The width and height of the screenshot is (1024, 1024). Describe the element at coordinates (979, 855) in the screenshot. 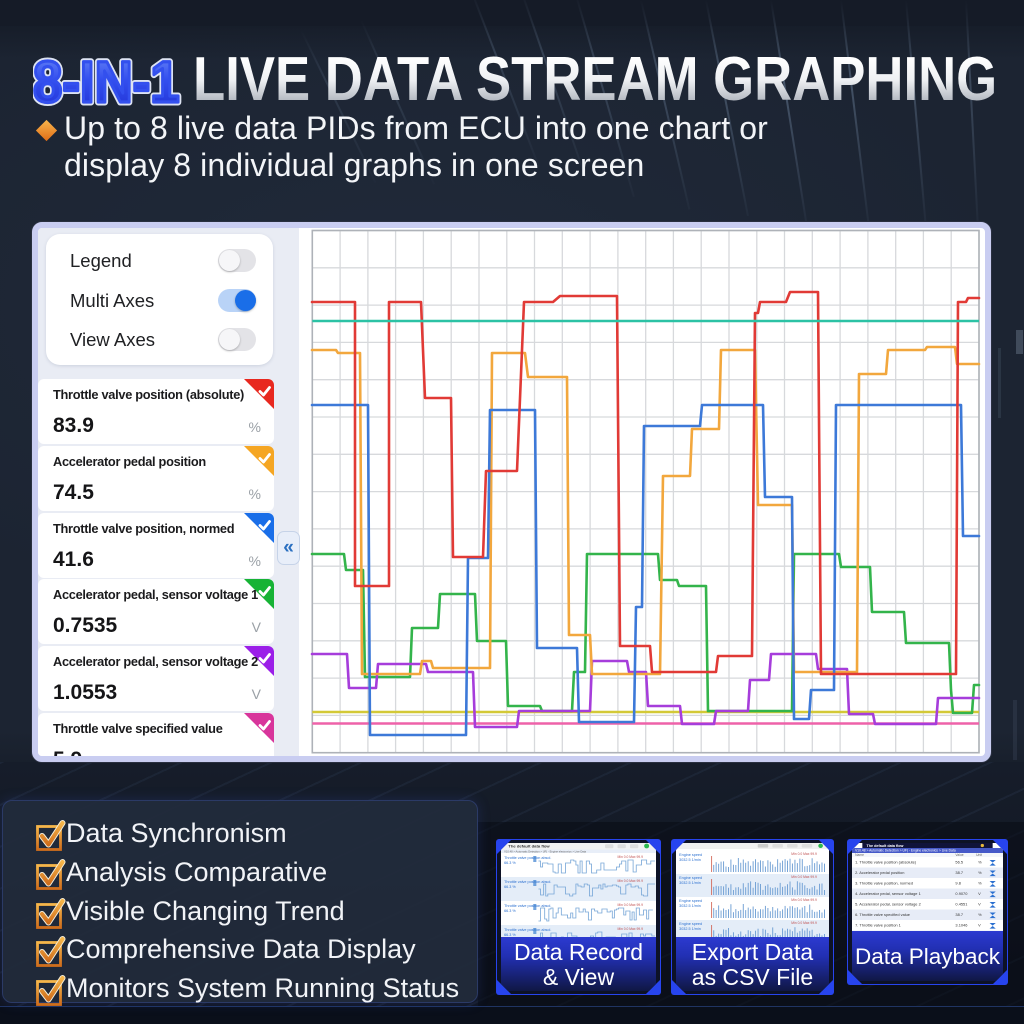

I see `svg-text: Unit` at that location.